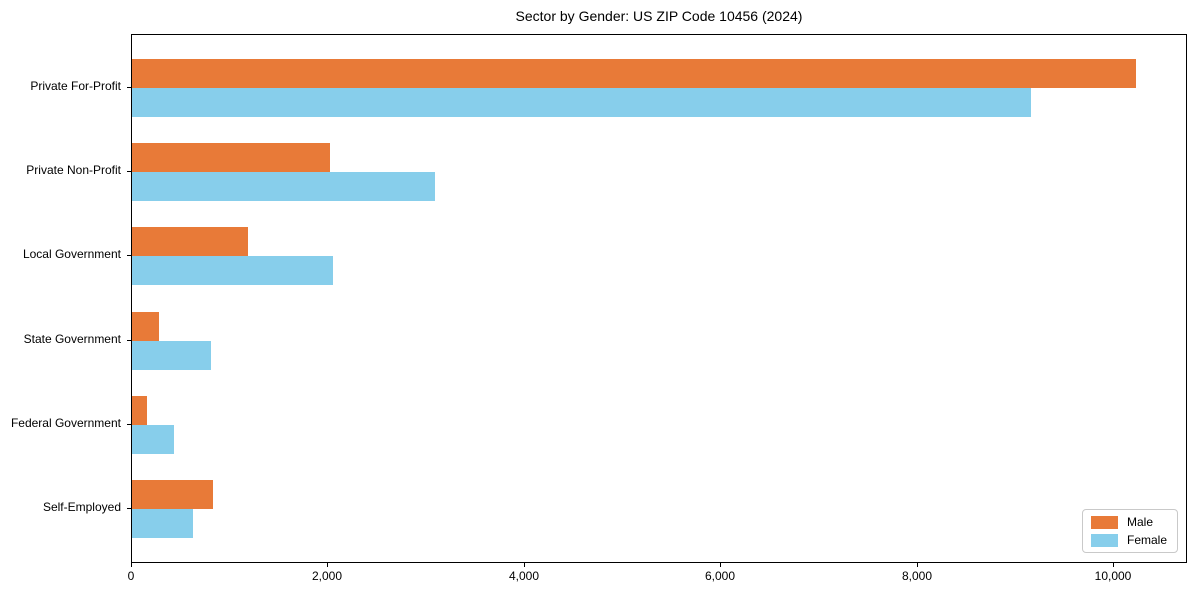  What do you see at coordinates (81, 507) in the screenshot?
I see `y-tick-label-self-employed: Self-Employed` at bounding box center [81, 507].